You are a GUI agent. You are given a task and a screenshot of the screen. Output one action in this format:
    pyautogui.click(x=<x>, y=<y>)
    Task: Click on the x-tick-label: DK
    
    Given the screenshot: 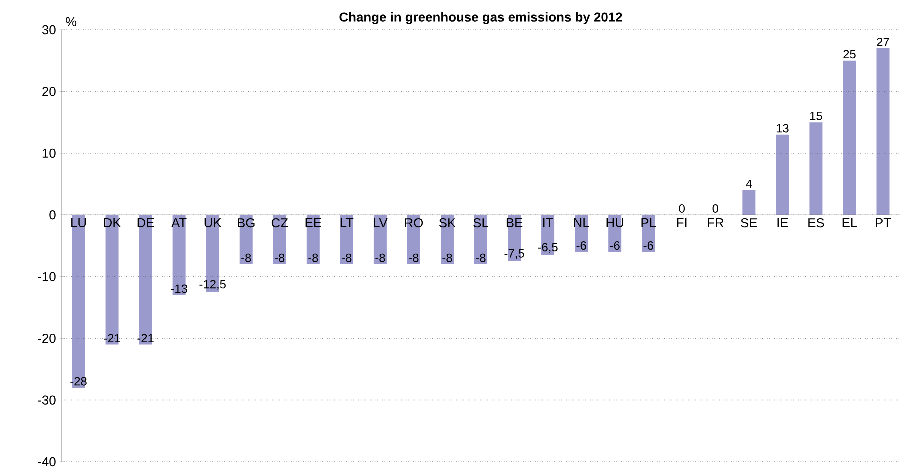 What is the action you would take?
    pyautogui.click(x=113, y=223)
    